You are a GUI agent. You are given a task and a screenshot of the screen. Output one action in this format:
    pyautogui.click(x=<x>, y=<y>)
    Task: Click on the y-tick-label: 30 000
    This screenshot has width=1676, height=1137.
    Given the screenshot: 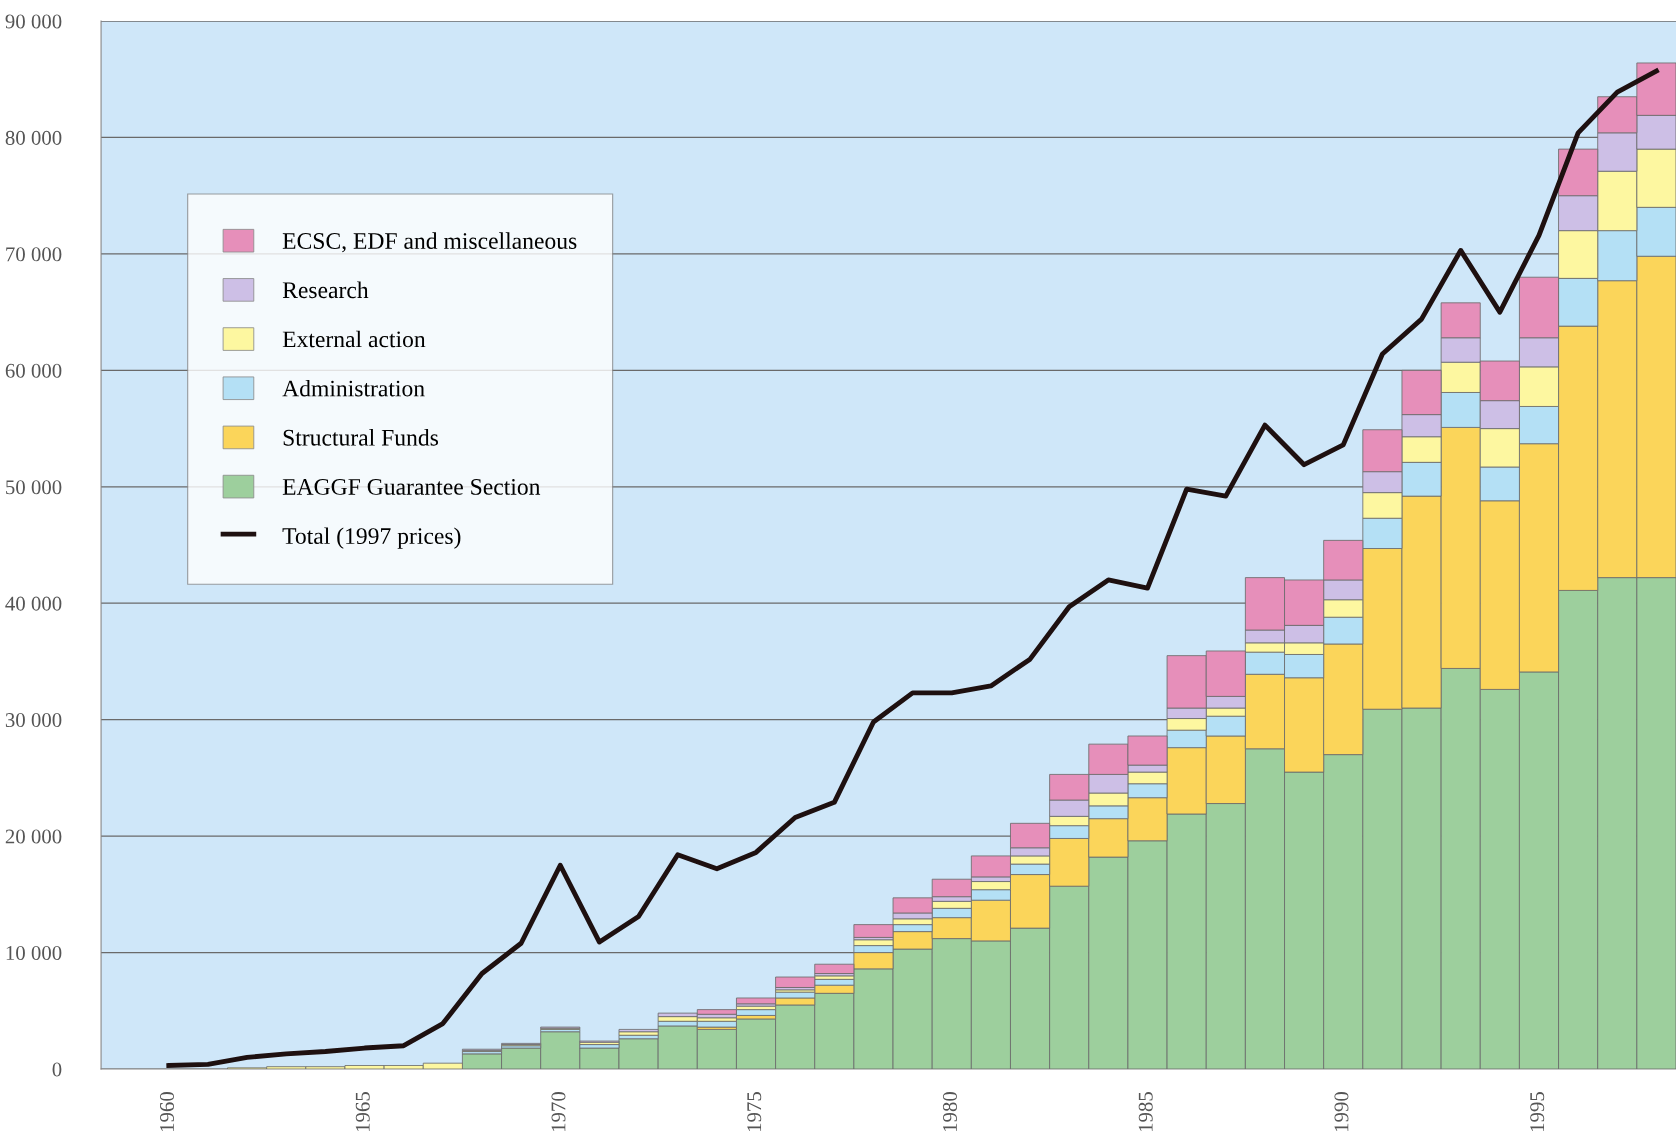 What is the action you would take?
    pyautogui.click(x=33, y=720)
    